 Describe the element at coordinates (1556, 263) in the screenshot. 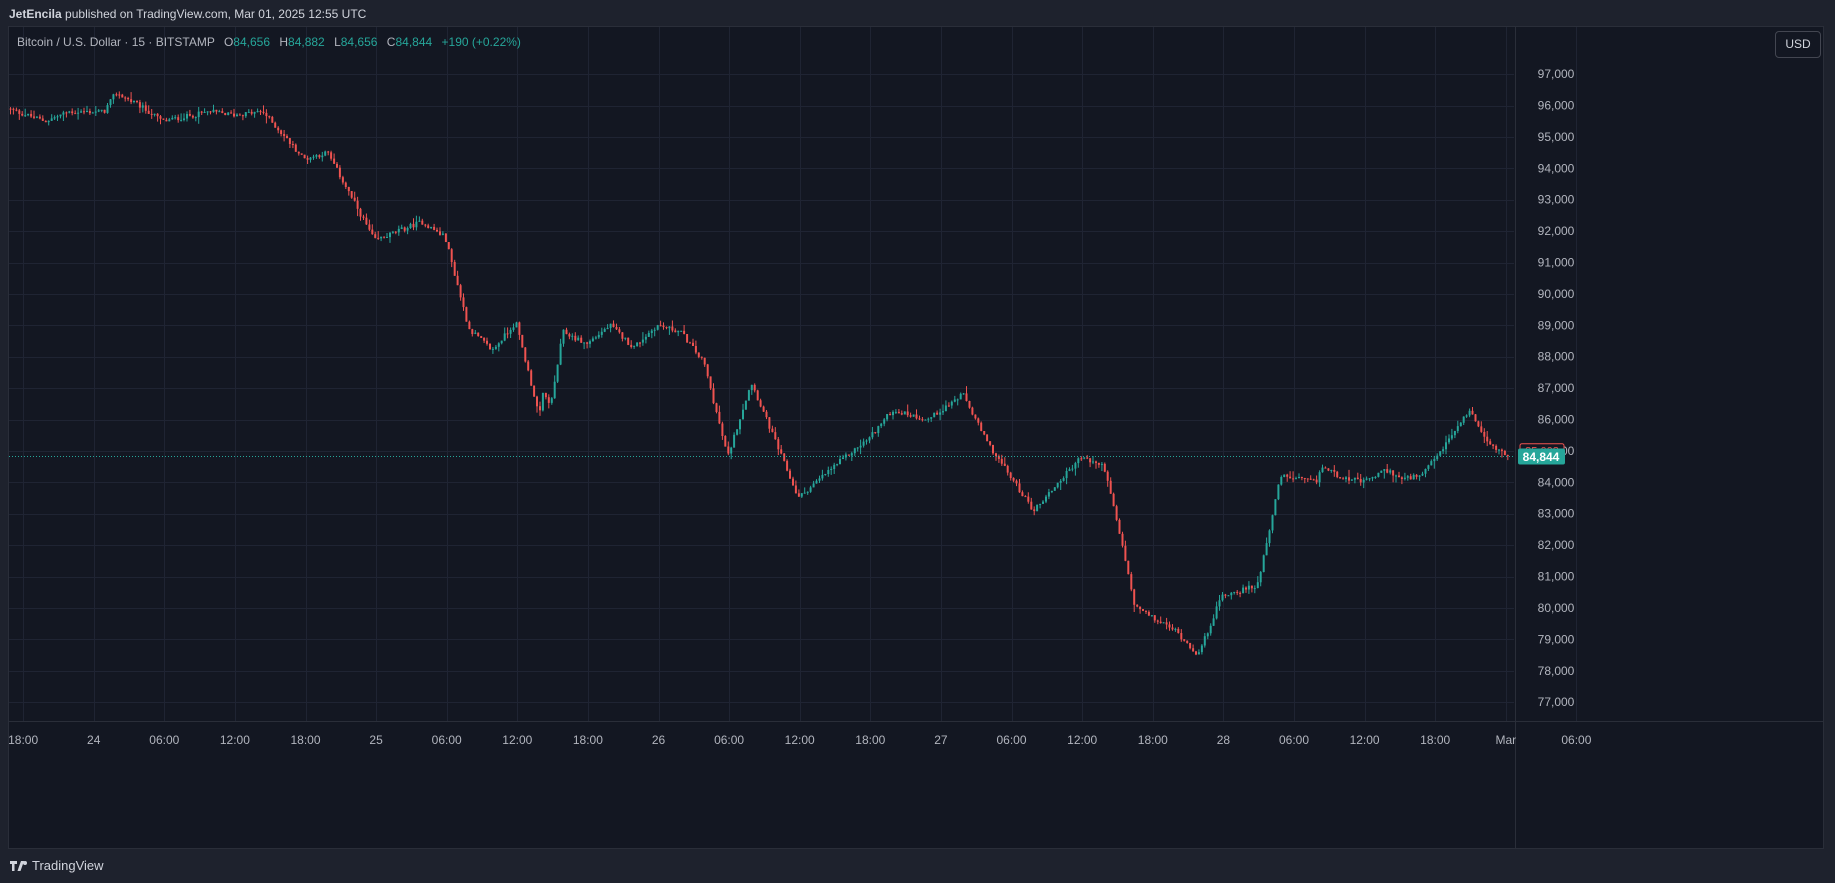

I see `price-axis-label: 91,000` at that location.